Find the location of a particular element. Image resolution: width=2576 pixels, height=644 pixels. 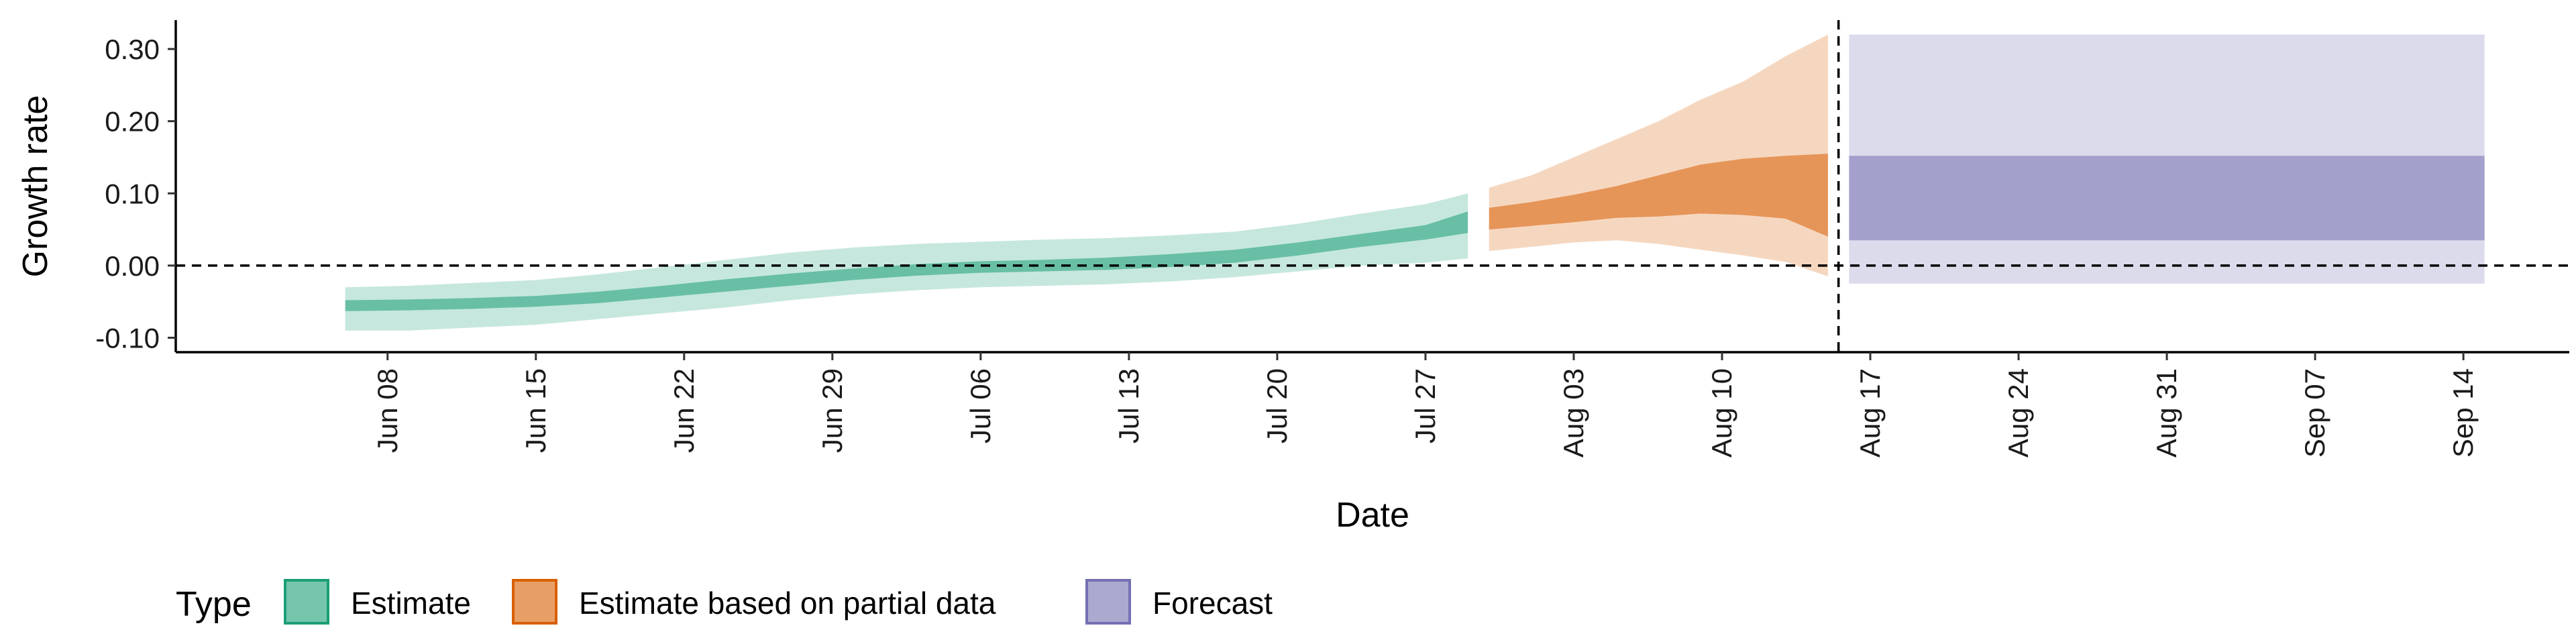

x-tick-label: Jun 15 is located at coordinates (535, 410).